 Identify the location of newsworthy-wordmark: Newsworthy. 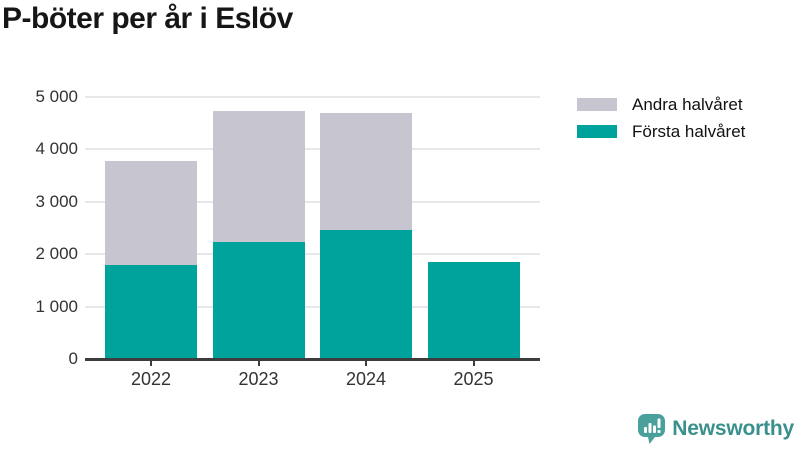
(733, 428).